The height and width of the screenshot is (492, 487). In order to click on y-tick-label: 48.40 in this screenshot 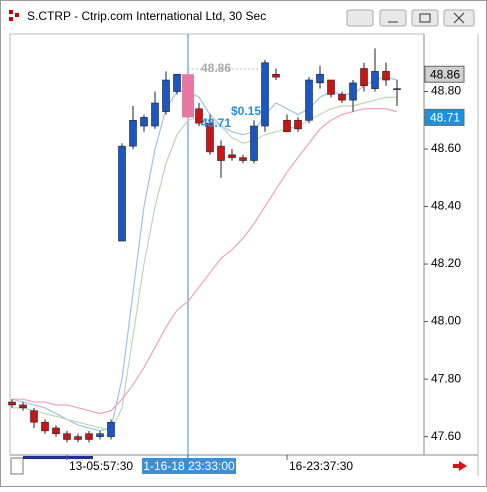, I will do `click(446, 206)`.